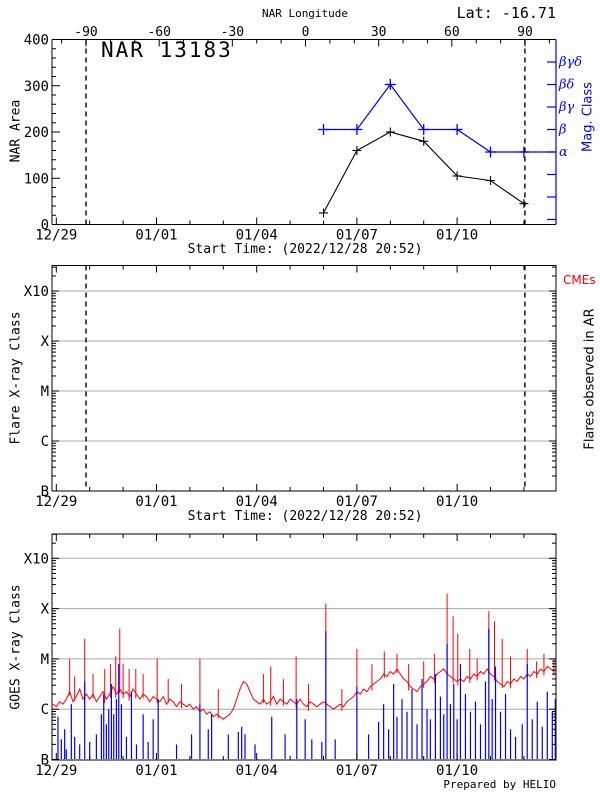 The height and width of the screenshot is (800, 600). Describe the element at coordinates (16, 378) in the screenshot. I see `y-axis-title-flare-class: Flare X-ray Class` at that location.